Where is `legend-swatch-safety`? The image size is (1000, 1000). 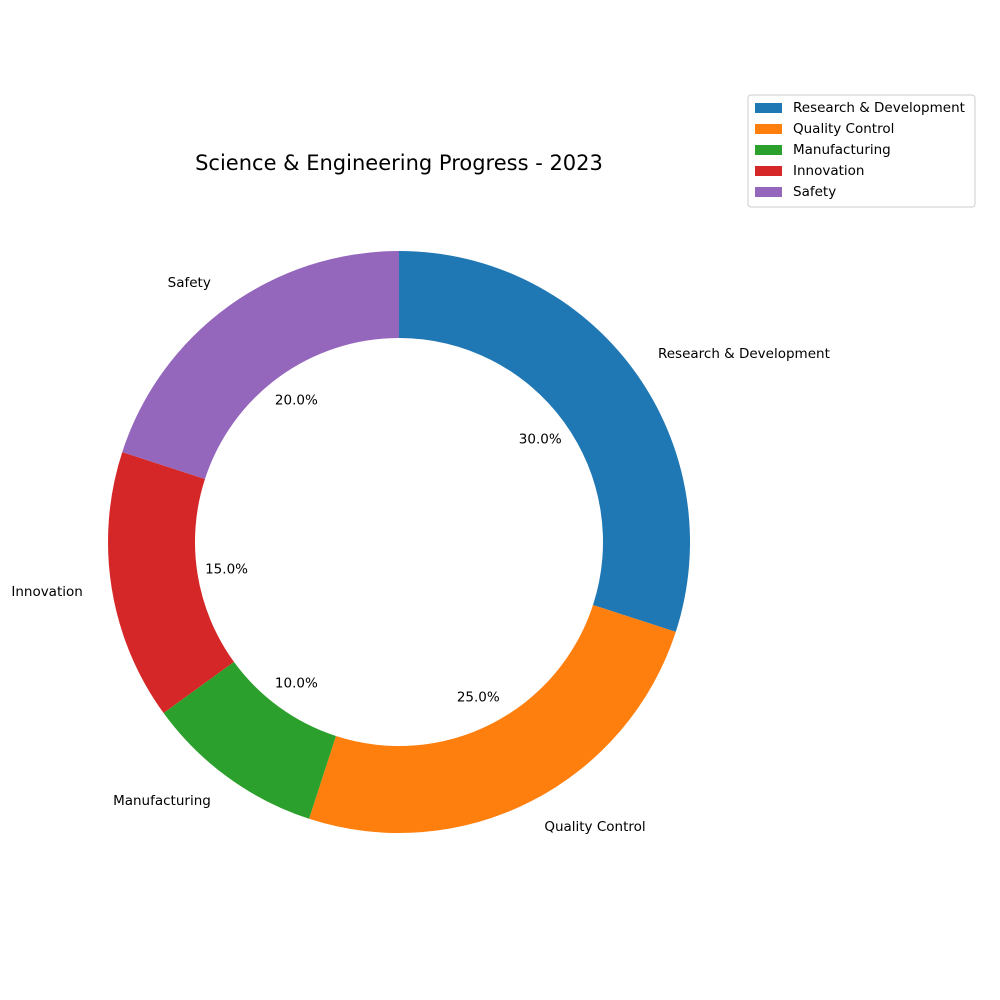
legend-swatch-safety is located at coordinates (768, 192).